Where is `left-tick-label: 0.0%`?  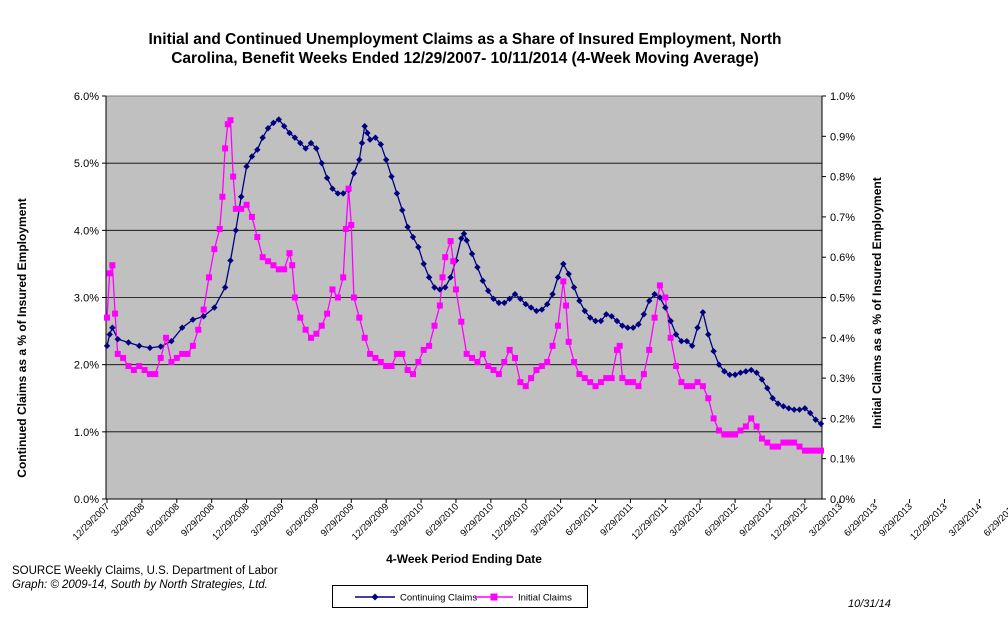 left-tick-label: 0.0% is located at coordinates (86, 500).